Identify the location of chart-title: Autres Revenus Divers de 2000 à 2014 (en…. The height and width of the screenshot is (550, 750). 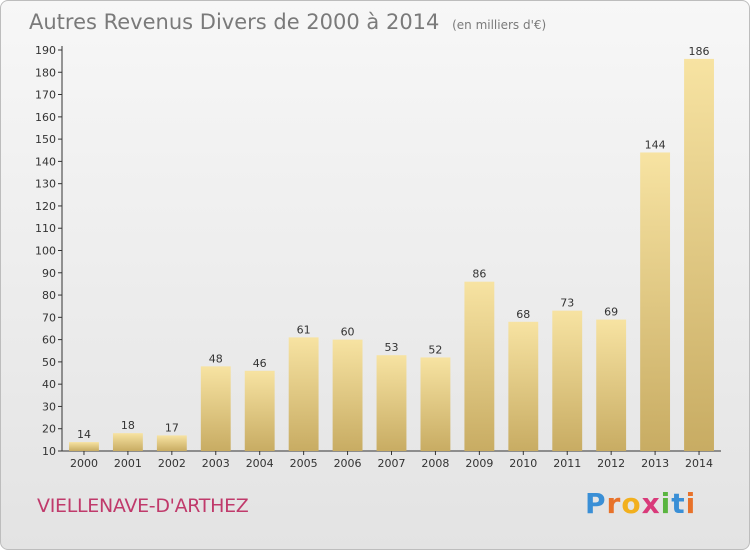
(287, 22).